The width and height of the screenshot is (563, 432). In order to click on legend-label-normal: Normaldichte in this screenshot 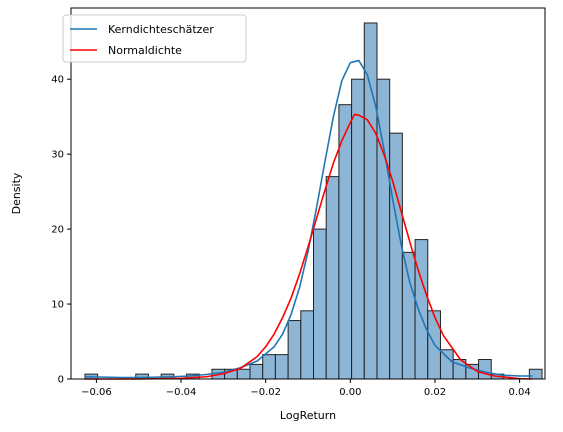, I will do `click(145, 50)`.